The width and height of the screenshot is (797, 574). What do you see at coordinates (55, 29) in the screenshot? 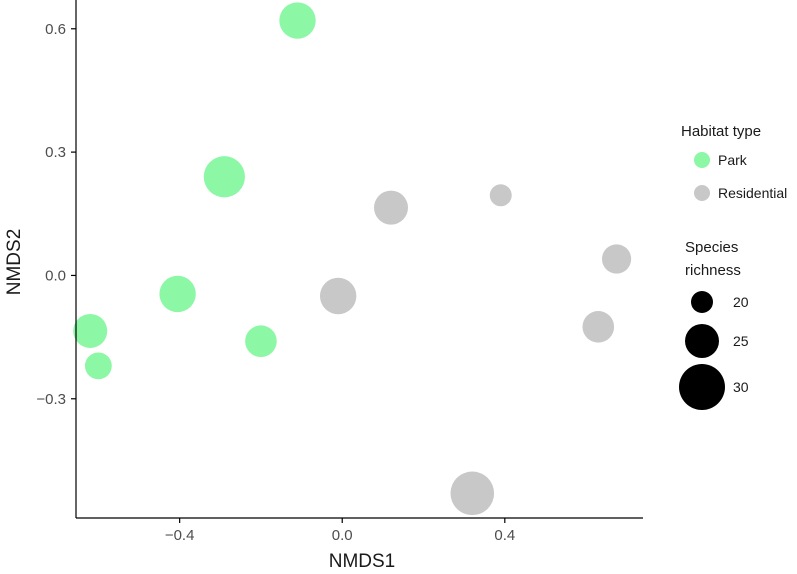
I see `y-tick-label: 0.6` at bounding box center [55, 29].